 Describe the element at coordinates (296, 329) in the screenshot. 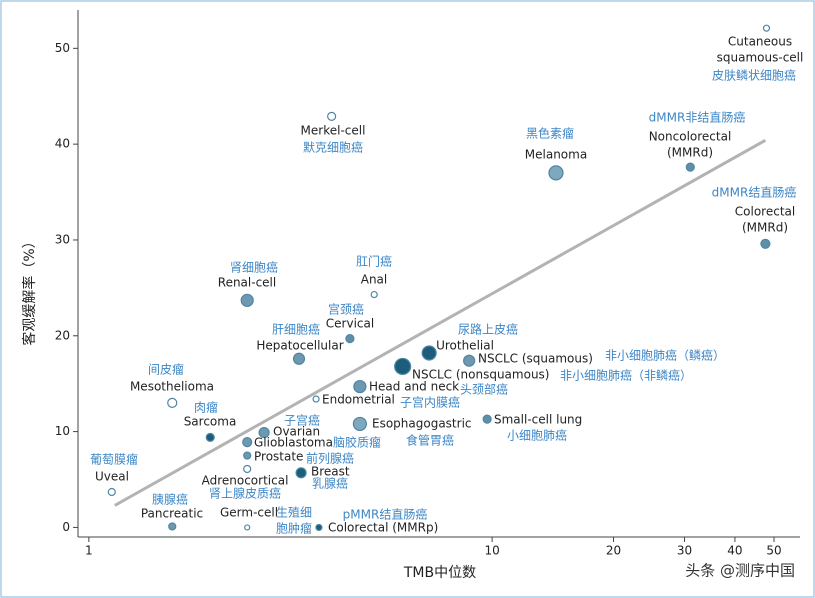

I see `point-label-cn: 肝细胞癌` at that location.